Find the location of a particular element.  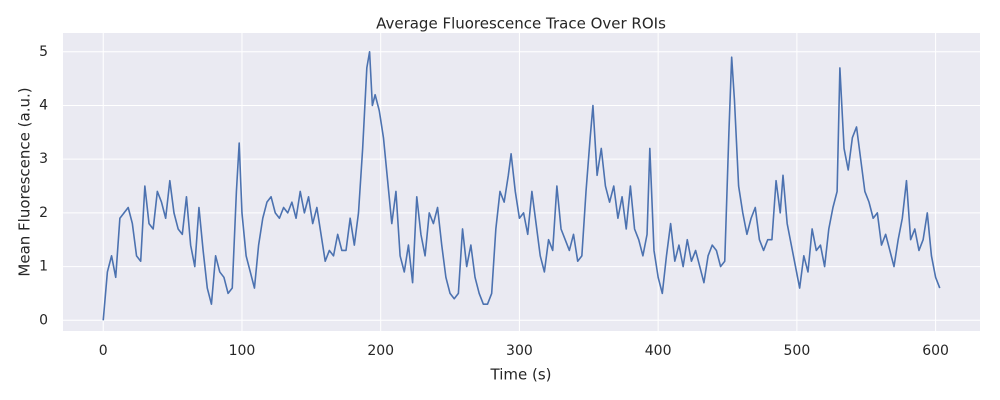

x-tick-label: 0 is located at coordinates (103, 351).